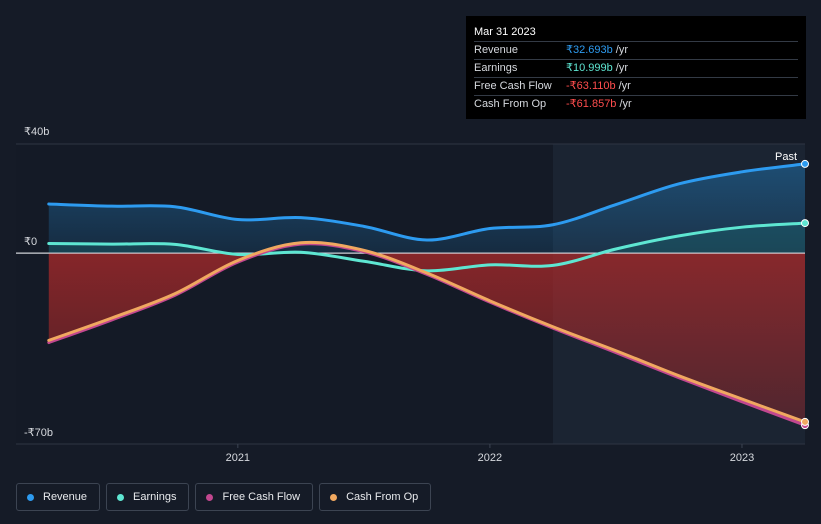 Image resolution: width=821 pixels, height=524 pixels. What do you see at coordinates (496, 68) in the screenshot?
I see `tooltip-label: Earnings` at bounding box center [496, 68].